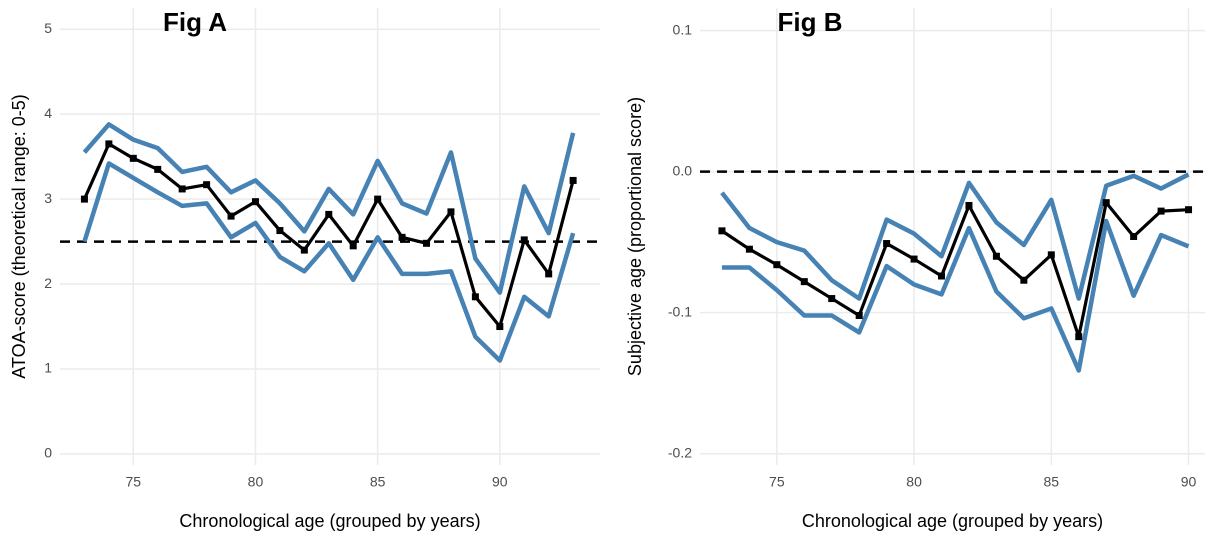 This screenshot has height=540, width=1212. I want to click on y-tick-label: -0.2, so click(680, 452).